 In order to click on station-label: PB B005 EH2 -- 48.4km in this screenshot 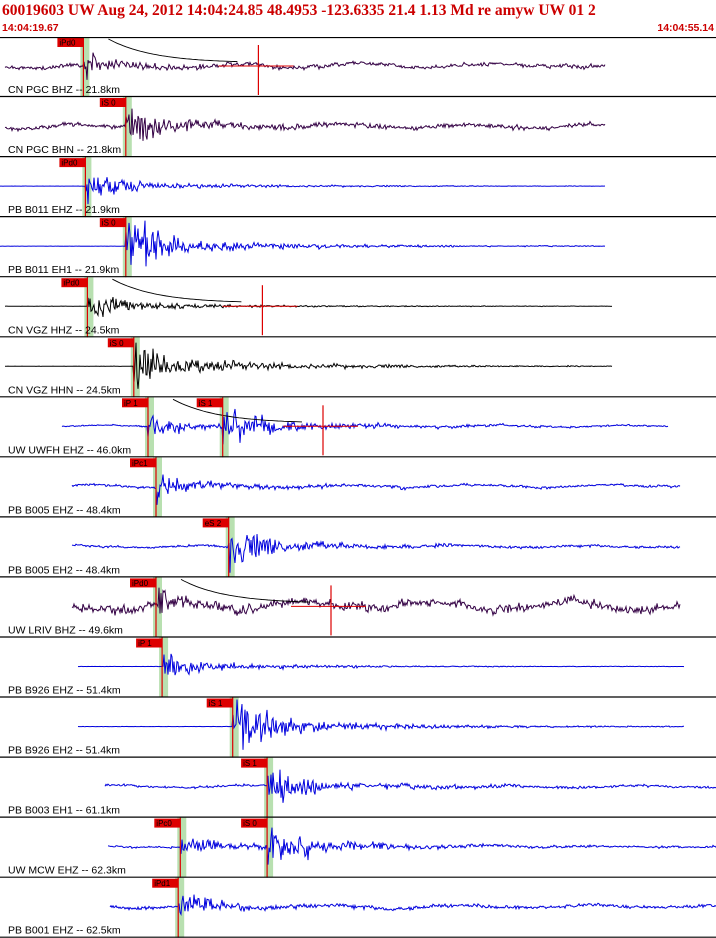, I will do `click(64, 570)`.